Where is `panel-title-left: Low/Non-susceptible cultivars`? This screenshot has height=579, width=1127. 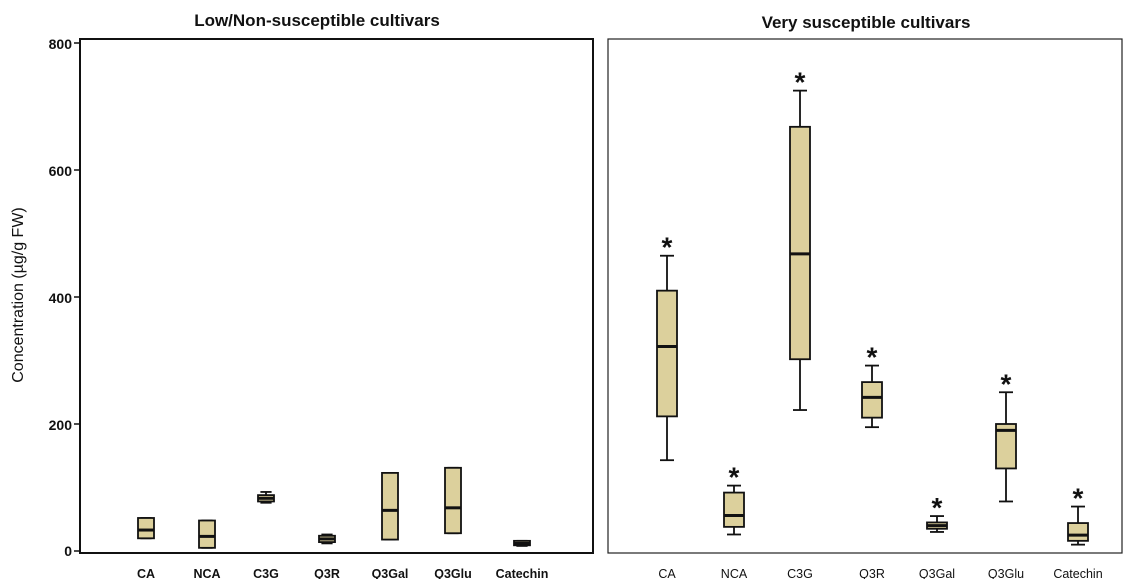 panel-title-left: Low/Non-susceptible cultivars is located at coordinates (317, 20).